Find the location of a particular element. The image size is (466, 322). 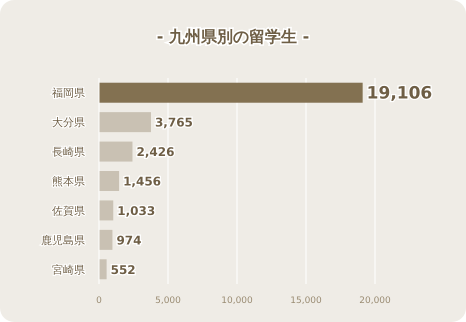

data-label: 1,456 is located at coordinates (142, 181).